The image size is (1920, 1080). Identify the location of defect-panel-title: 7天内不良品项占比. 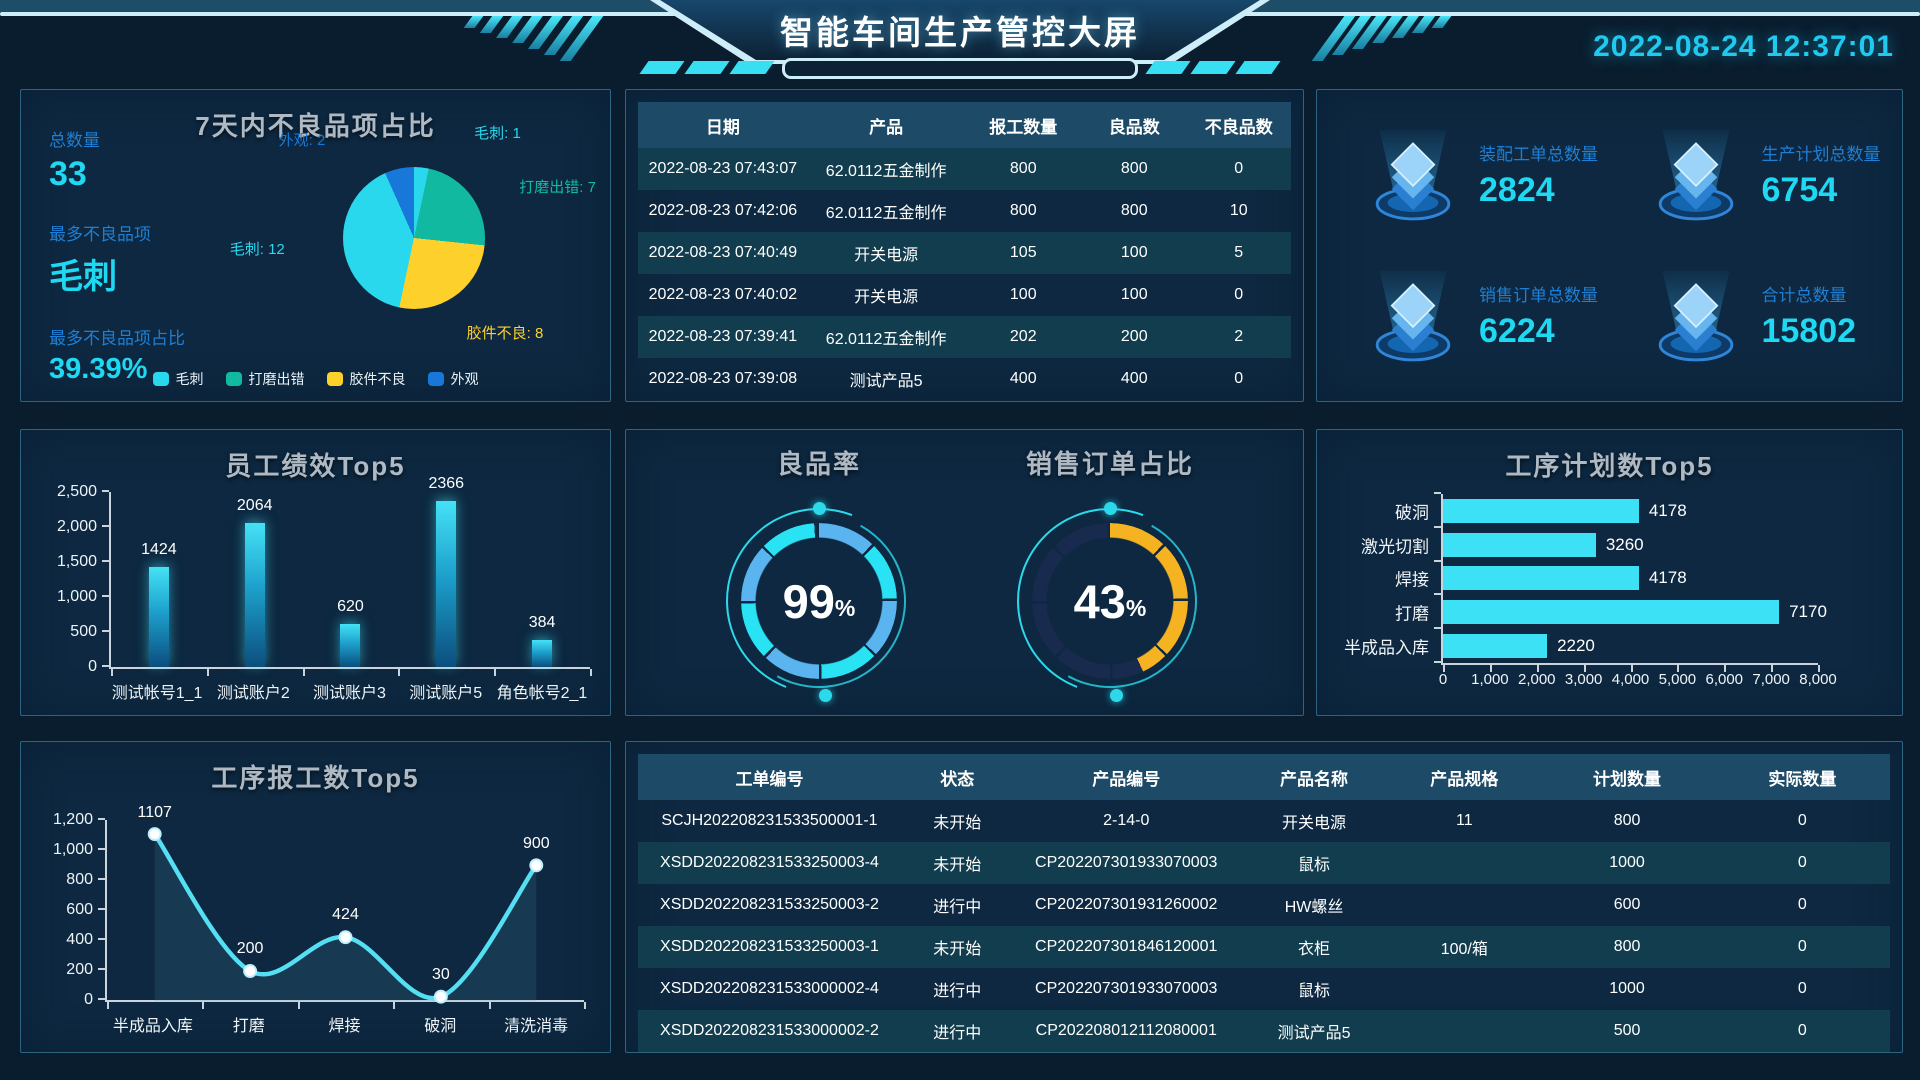
(315, 126).